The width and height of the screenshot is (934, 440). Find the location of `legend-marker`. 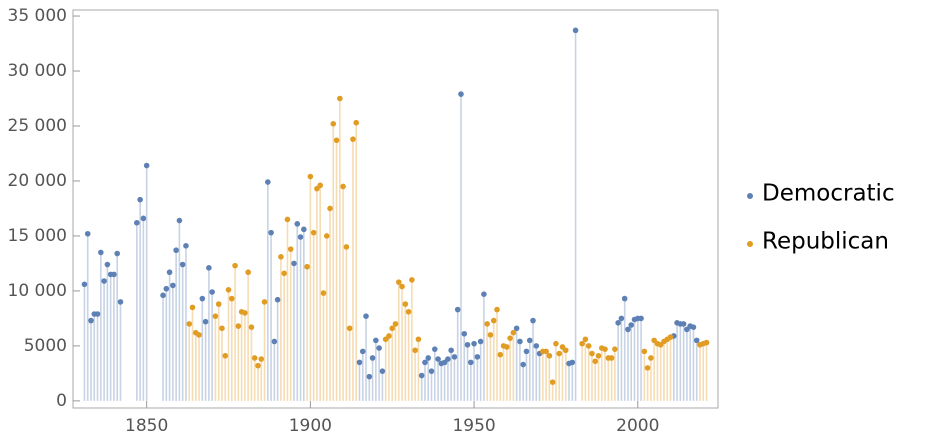

legend-marker is located at coordinates (750, 244).